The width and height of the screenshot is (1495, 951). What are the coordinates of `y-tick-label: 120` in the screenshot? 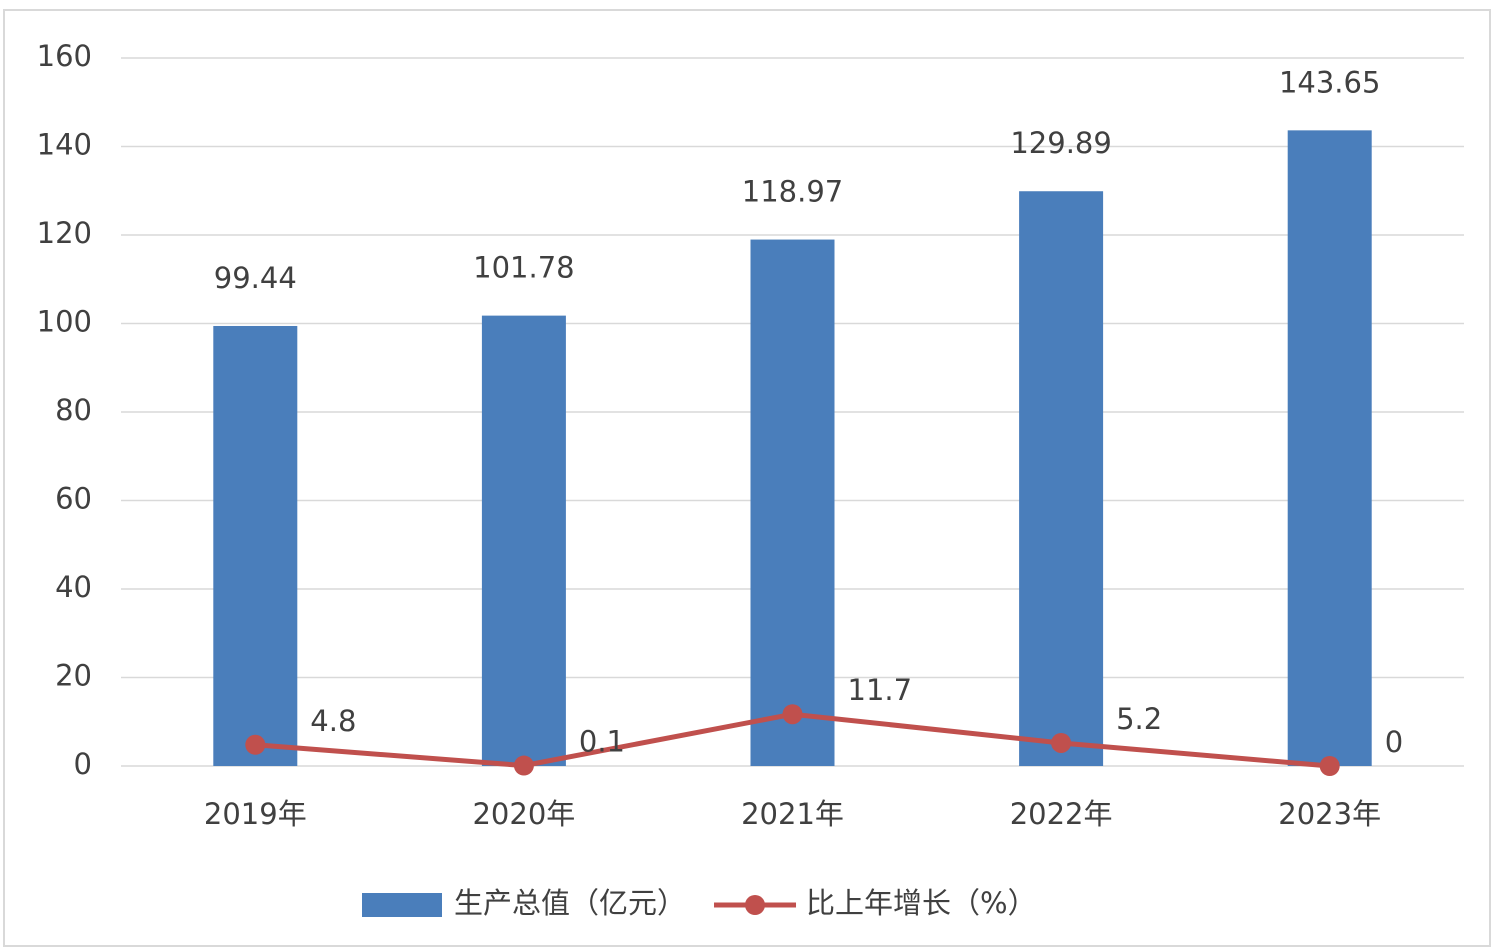 It's located at (64, 233).